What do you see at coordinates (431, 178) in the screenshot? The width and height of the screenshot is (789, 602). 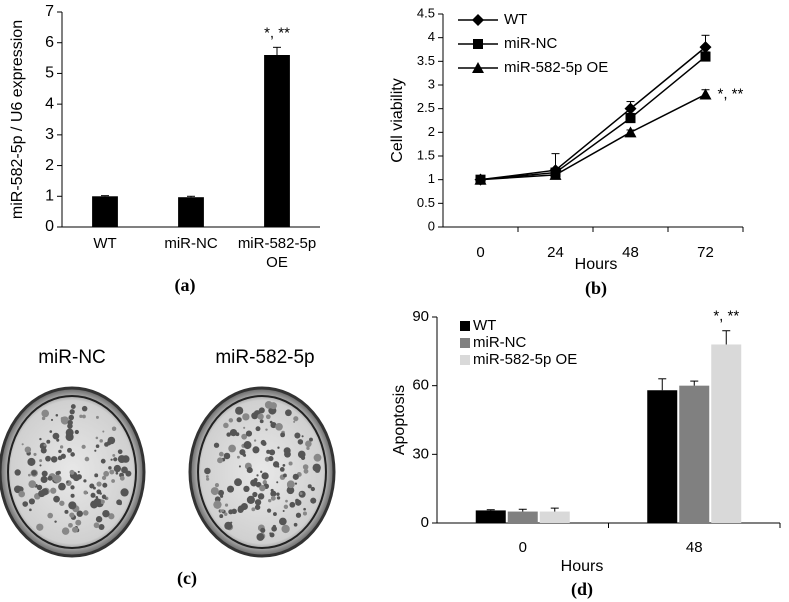 I see `y-tick-label: 1` at bounding box center [431, 178].